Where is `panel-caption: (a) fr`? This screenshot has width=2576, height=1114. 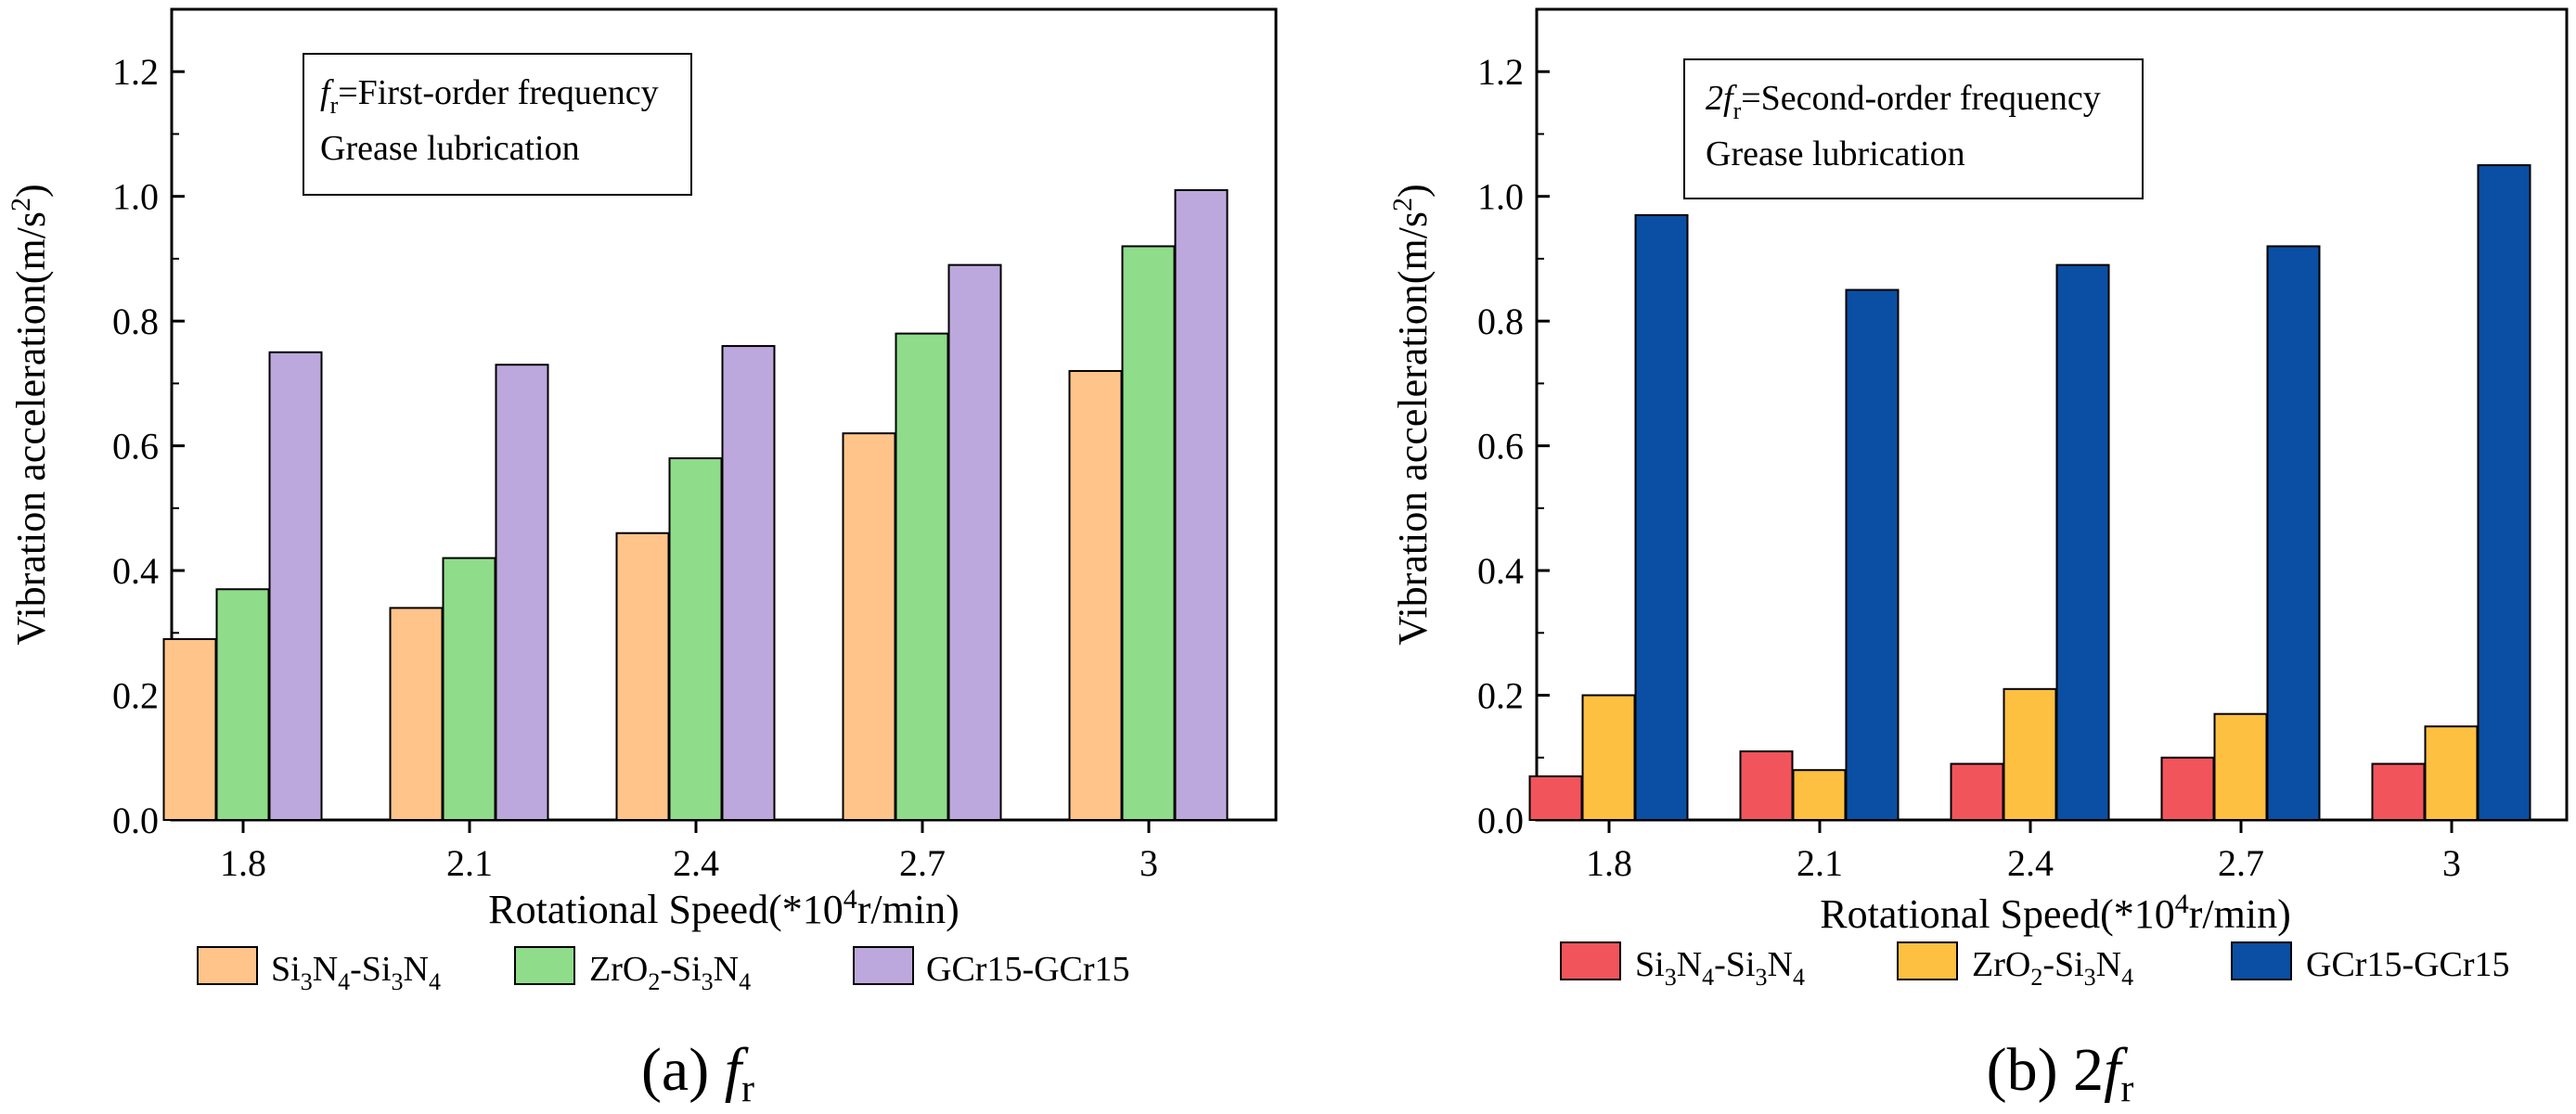
panel-caption: (a) fr is located at coordinates (697, 1073).